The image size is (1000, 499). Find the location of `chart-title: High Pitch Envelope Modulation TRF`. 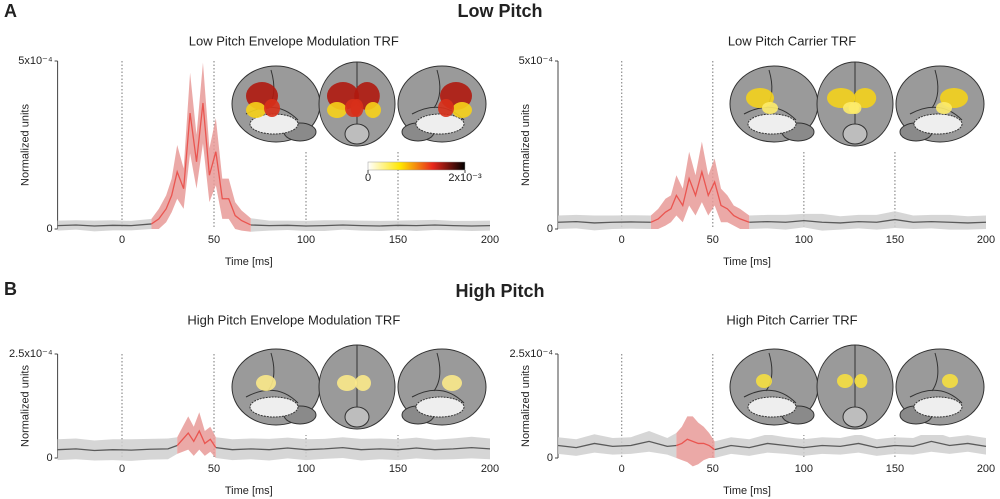

chart-title: High Pitch Envelope Modulation TRF is located at coordinates (293, 319).